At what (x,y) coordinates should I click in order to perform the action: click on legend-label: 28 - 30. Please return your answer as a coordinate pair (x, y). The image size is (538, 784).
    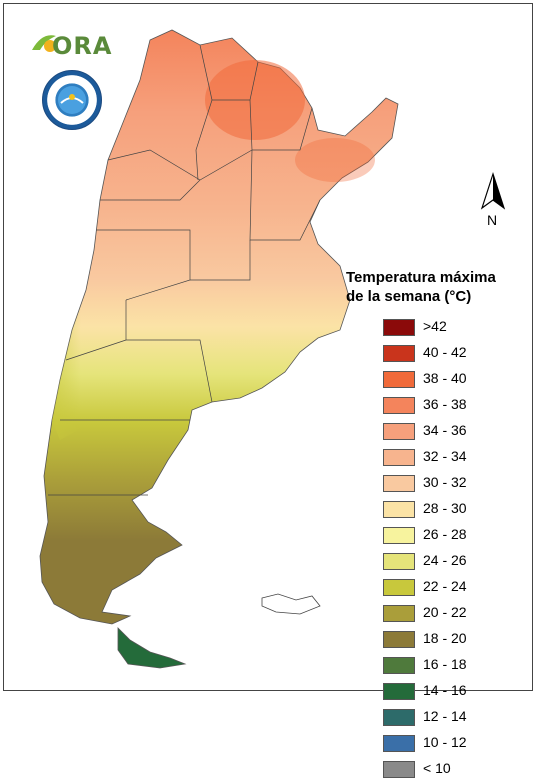
    Looking at the image, I should click on (445, 508).